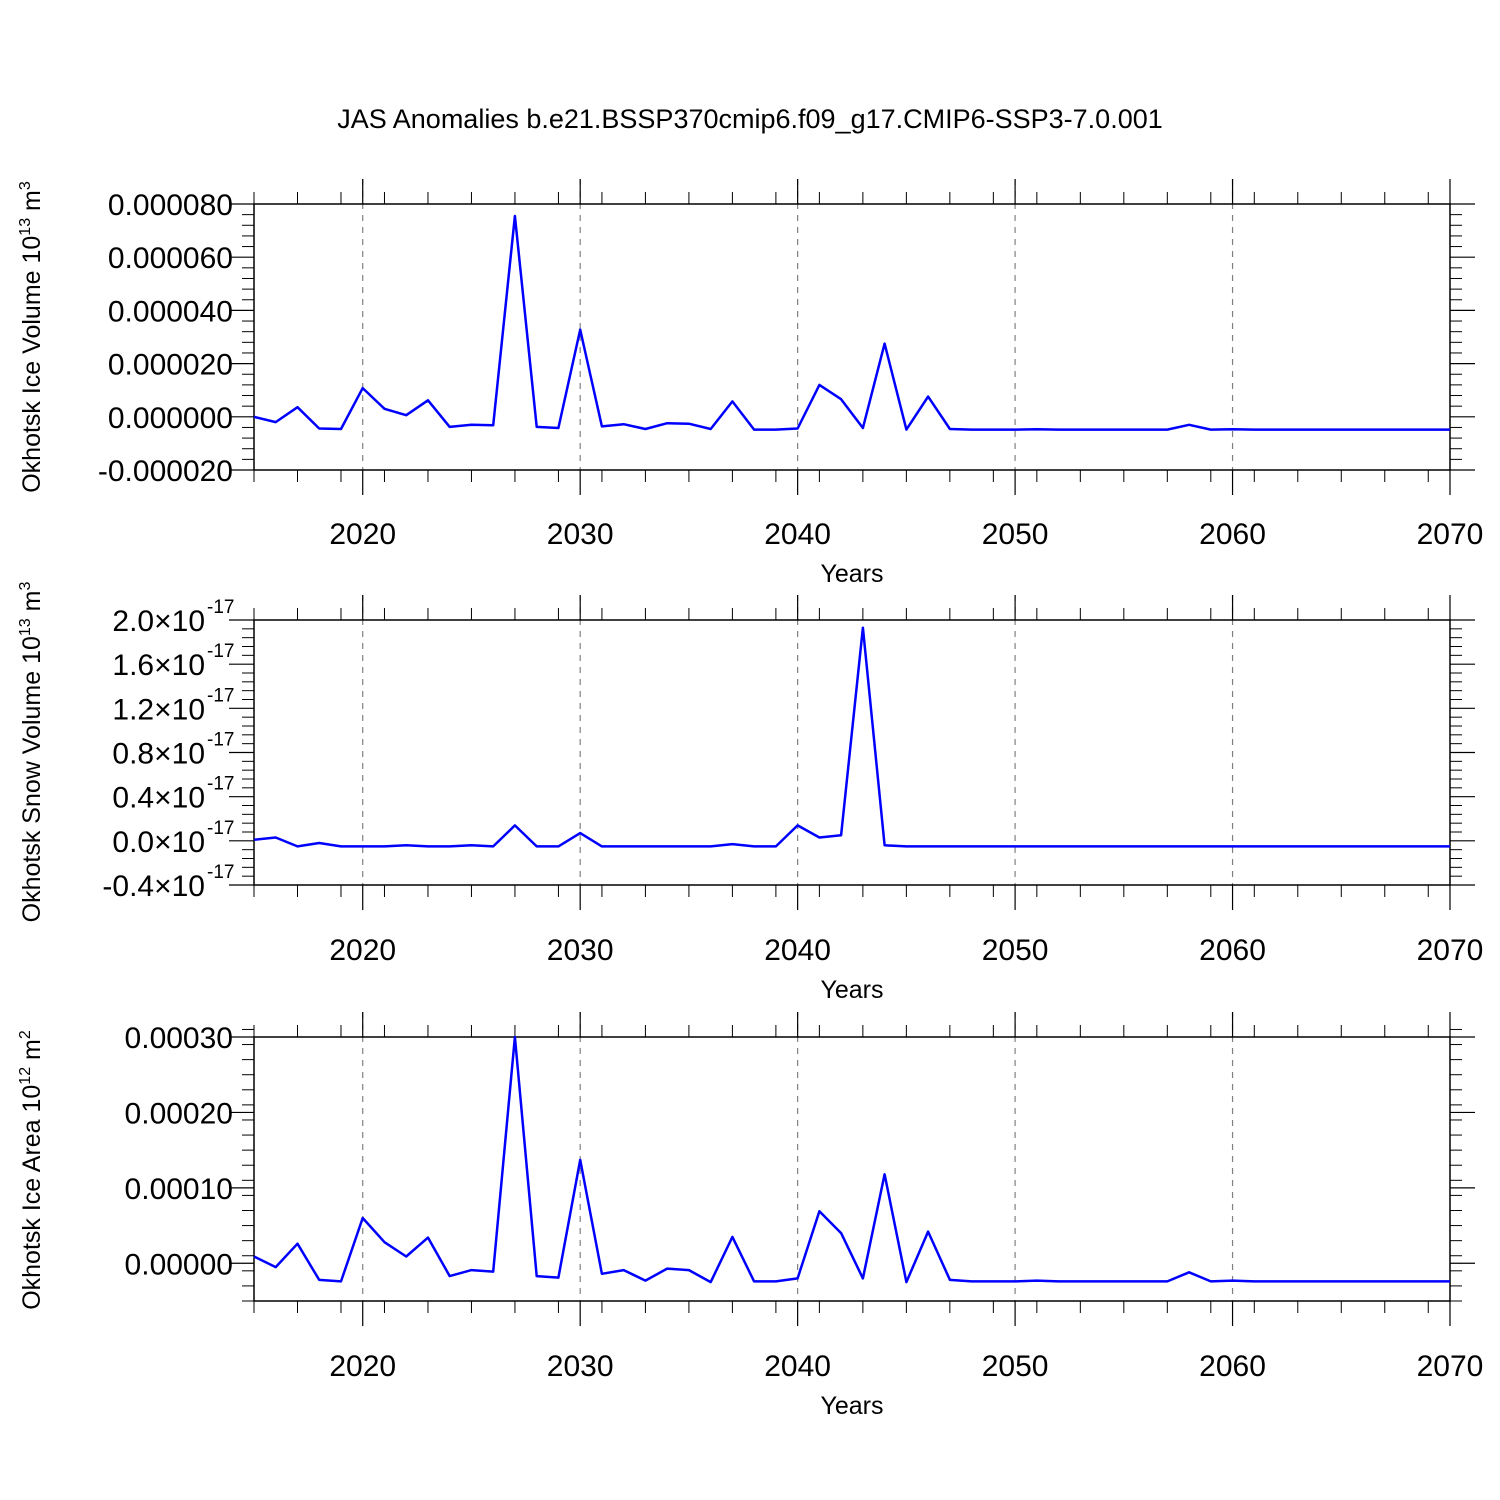 The image size is (1500, 1500). What do you see at coordinates (170, 418) in the screenshot?
I see `y-tick-label: 0.000000` at bounding box center [170, 418].